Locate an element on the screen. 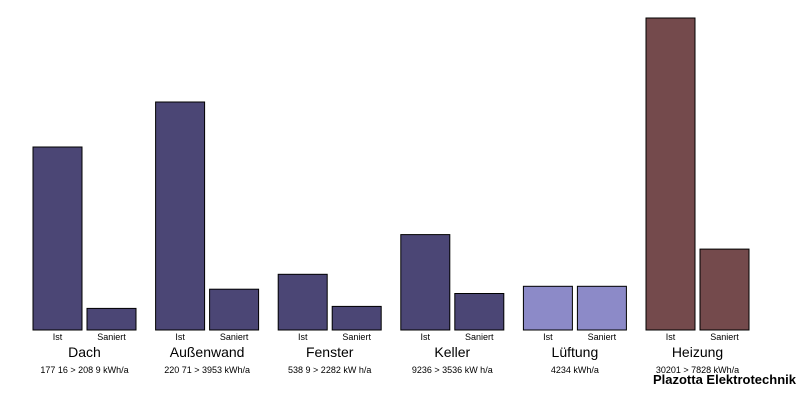 The image size is (800, 405). category-label: Dach is located at coordinates (84, 352).